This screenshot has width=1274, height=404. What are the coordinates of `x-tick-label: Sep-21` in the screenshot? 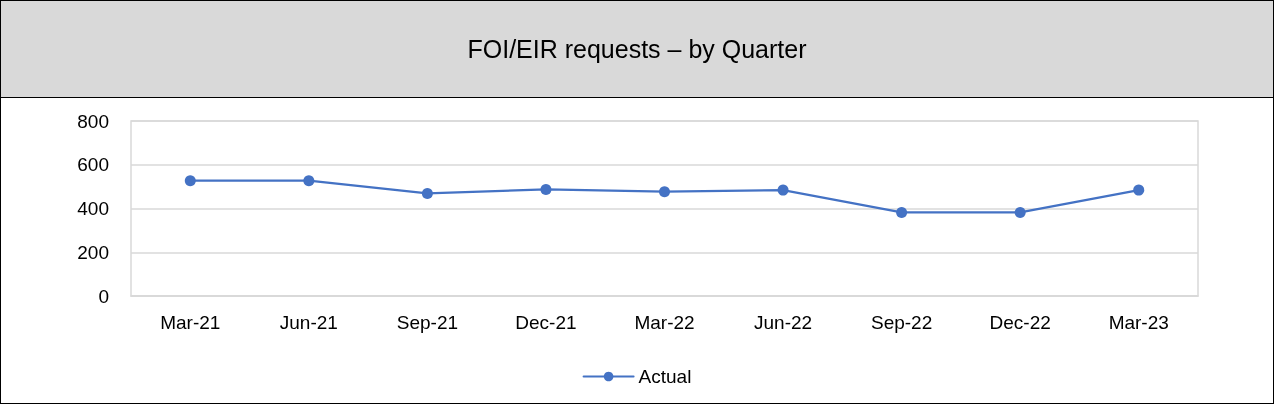 It's located at (427, 322).